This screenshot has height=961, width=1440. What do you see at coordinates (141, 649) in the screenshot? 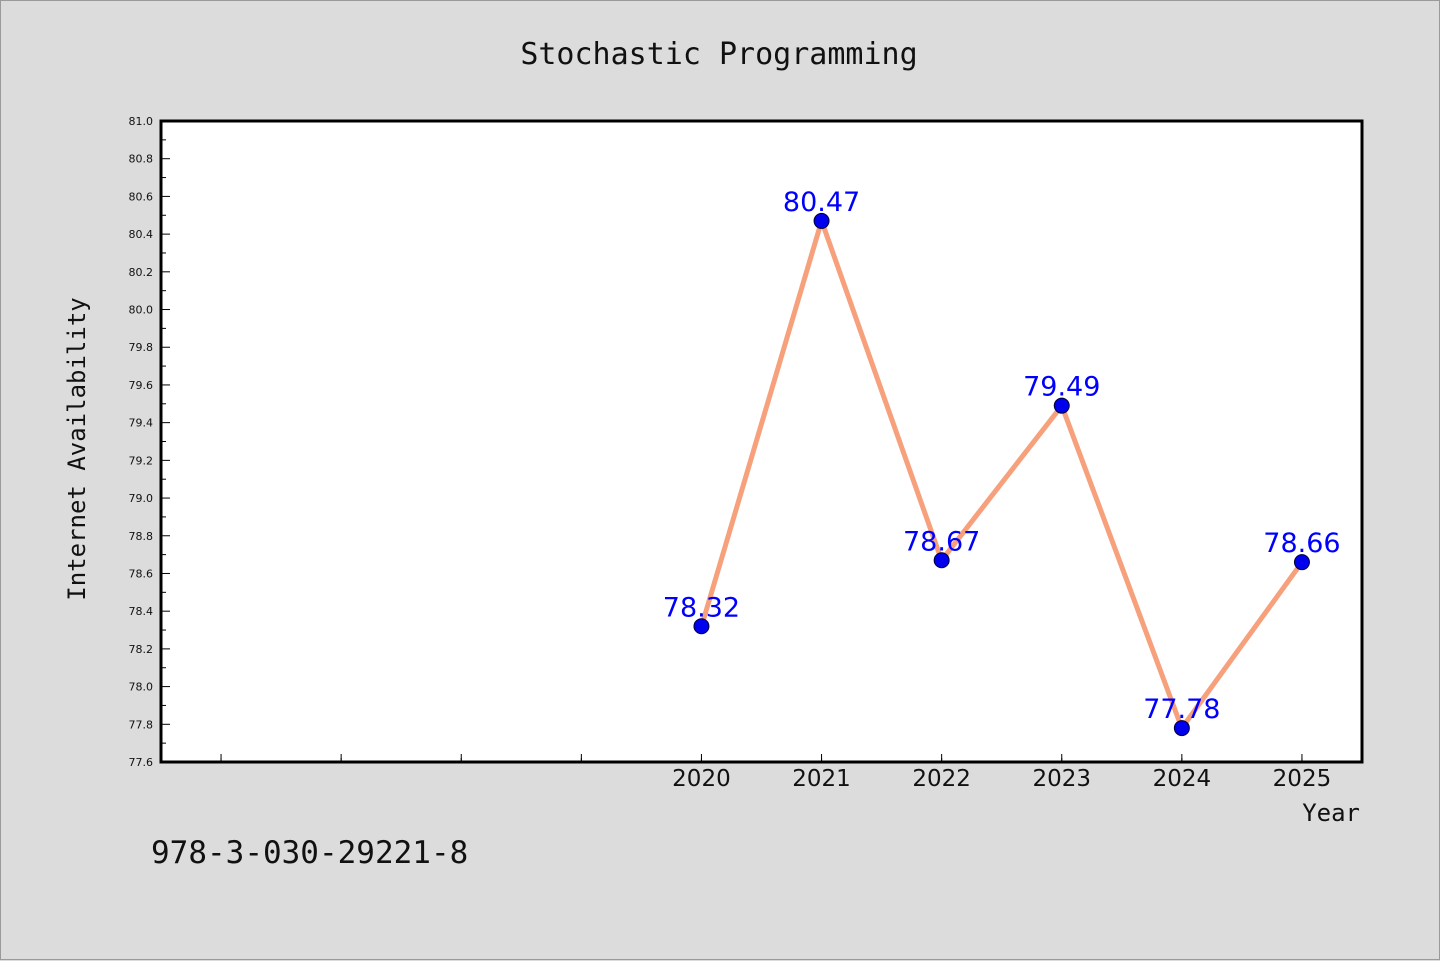
I see `y-tick-label: 78.2` at bounding box center [141, 649].